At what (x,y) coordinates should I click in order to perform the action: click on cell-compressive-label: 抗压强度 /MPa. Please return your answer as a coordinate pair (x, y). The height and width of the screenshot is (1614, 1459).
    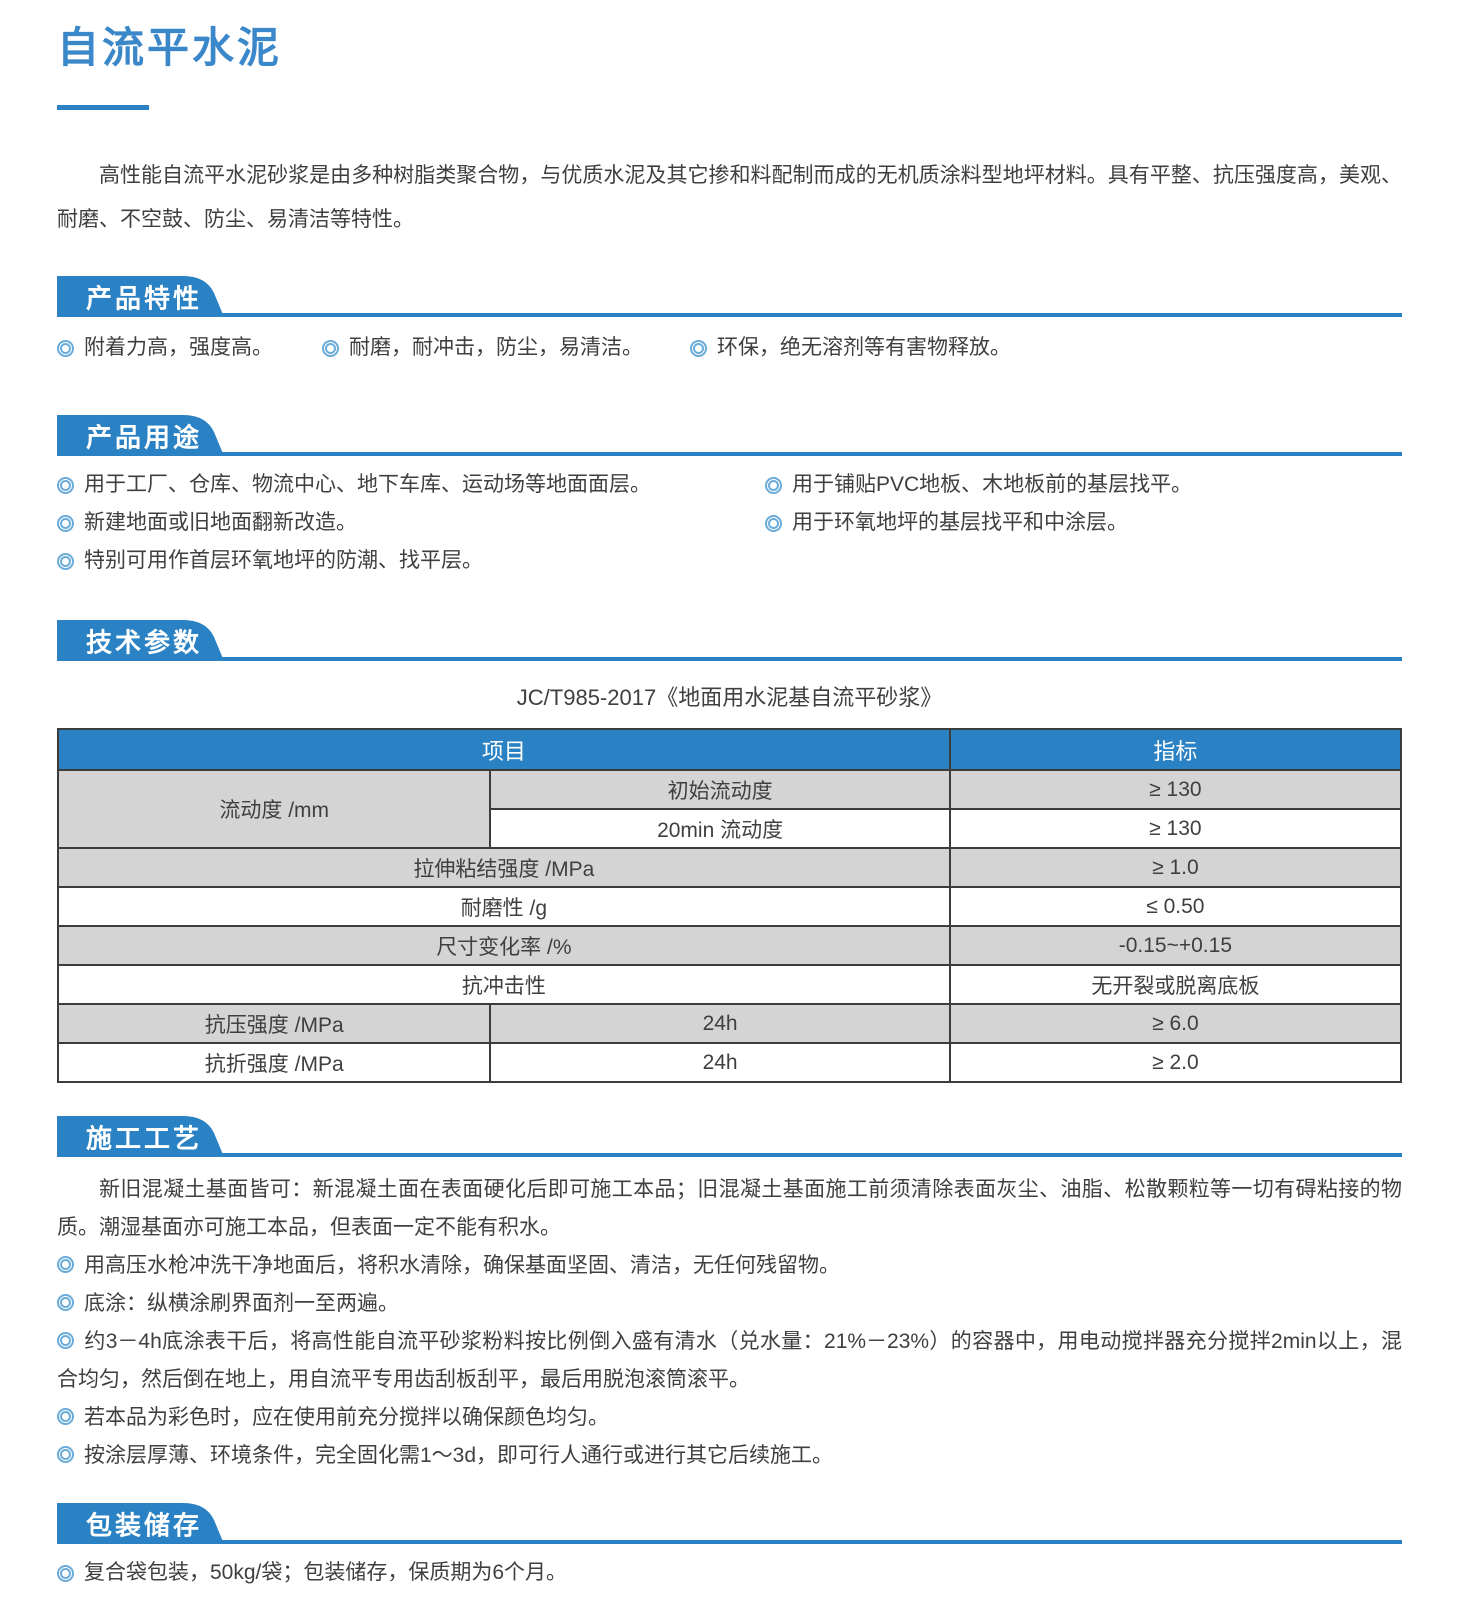
    Looking at the image, I should click on (274, 1023).